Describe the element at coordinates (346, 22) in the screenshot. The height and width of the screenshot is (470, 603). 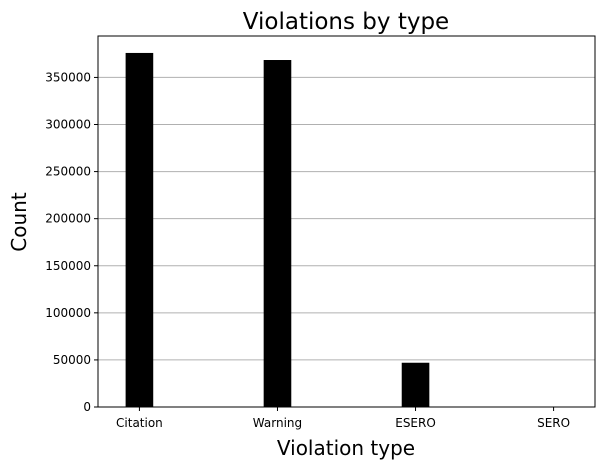
I see `chart-title: Violations by type` at that location.